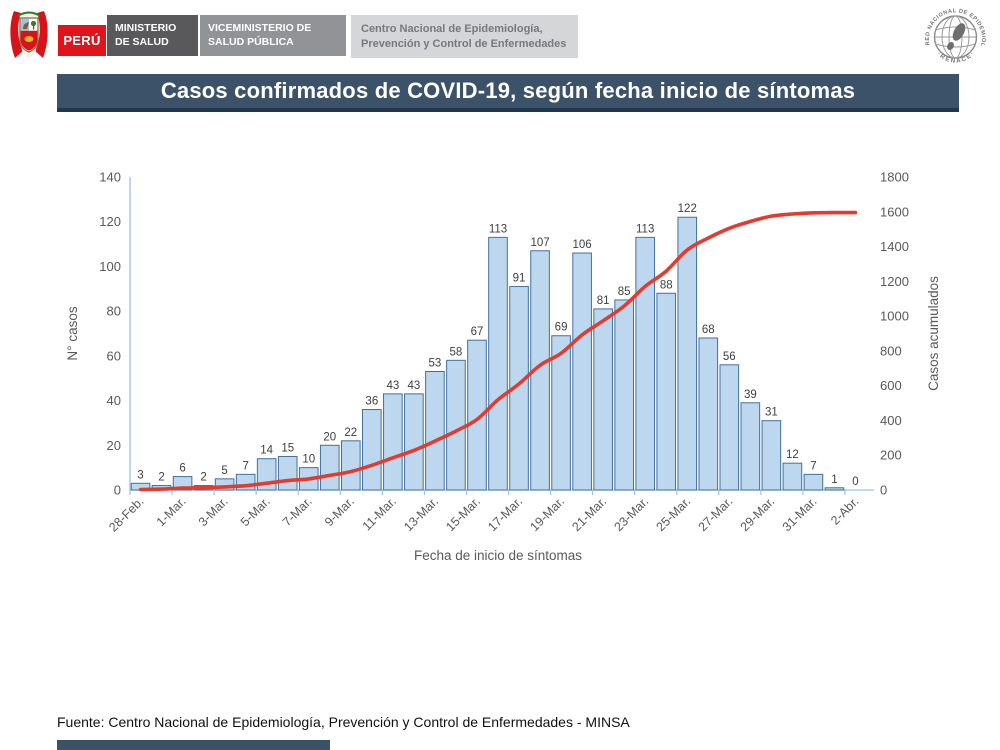 The image size is (1000, 750). What do you see at coordinates (561, 328) in the screenshot?
I see `bar-data-label: 69` at bounding box center [561, 328].